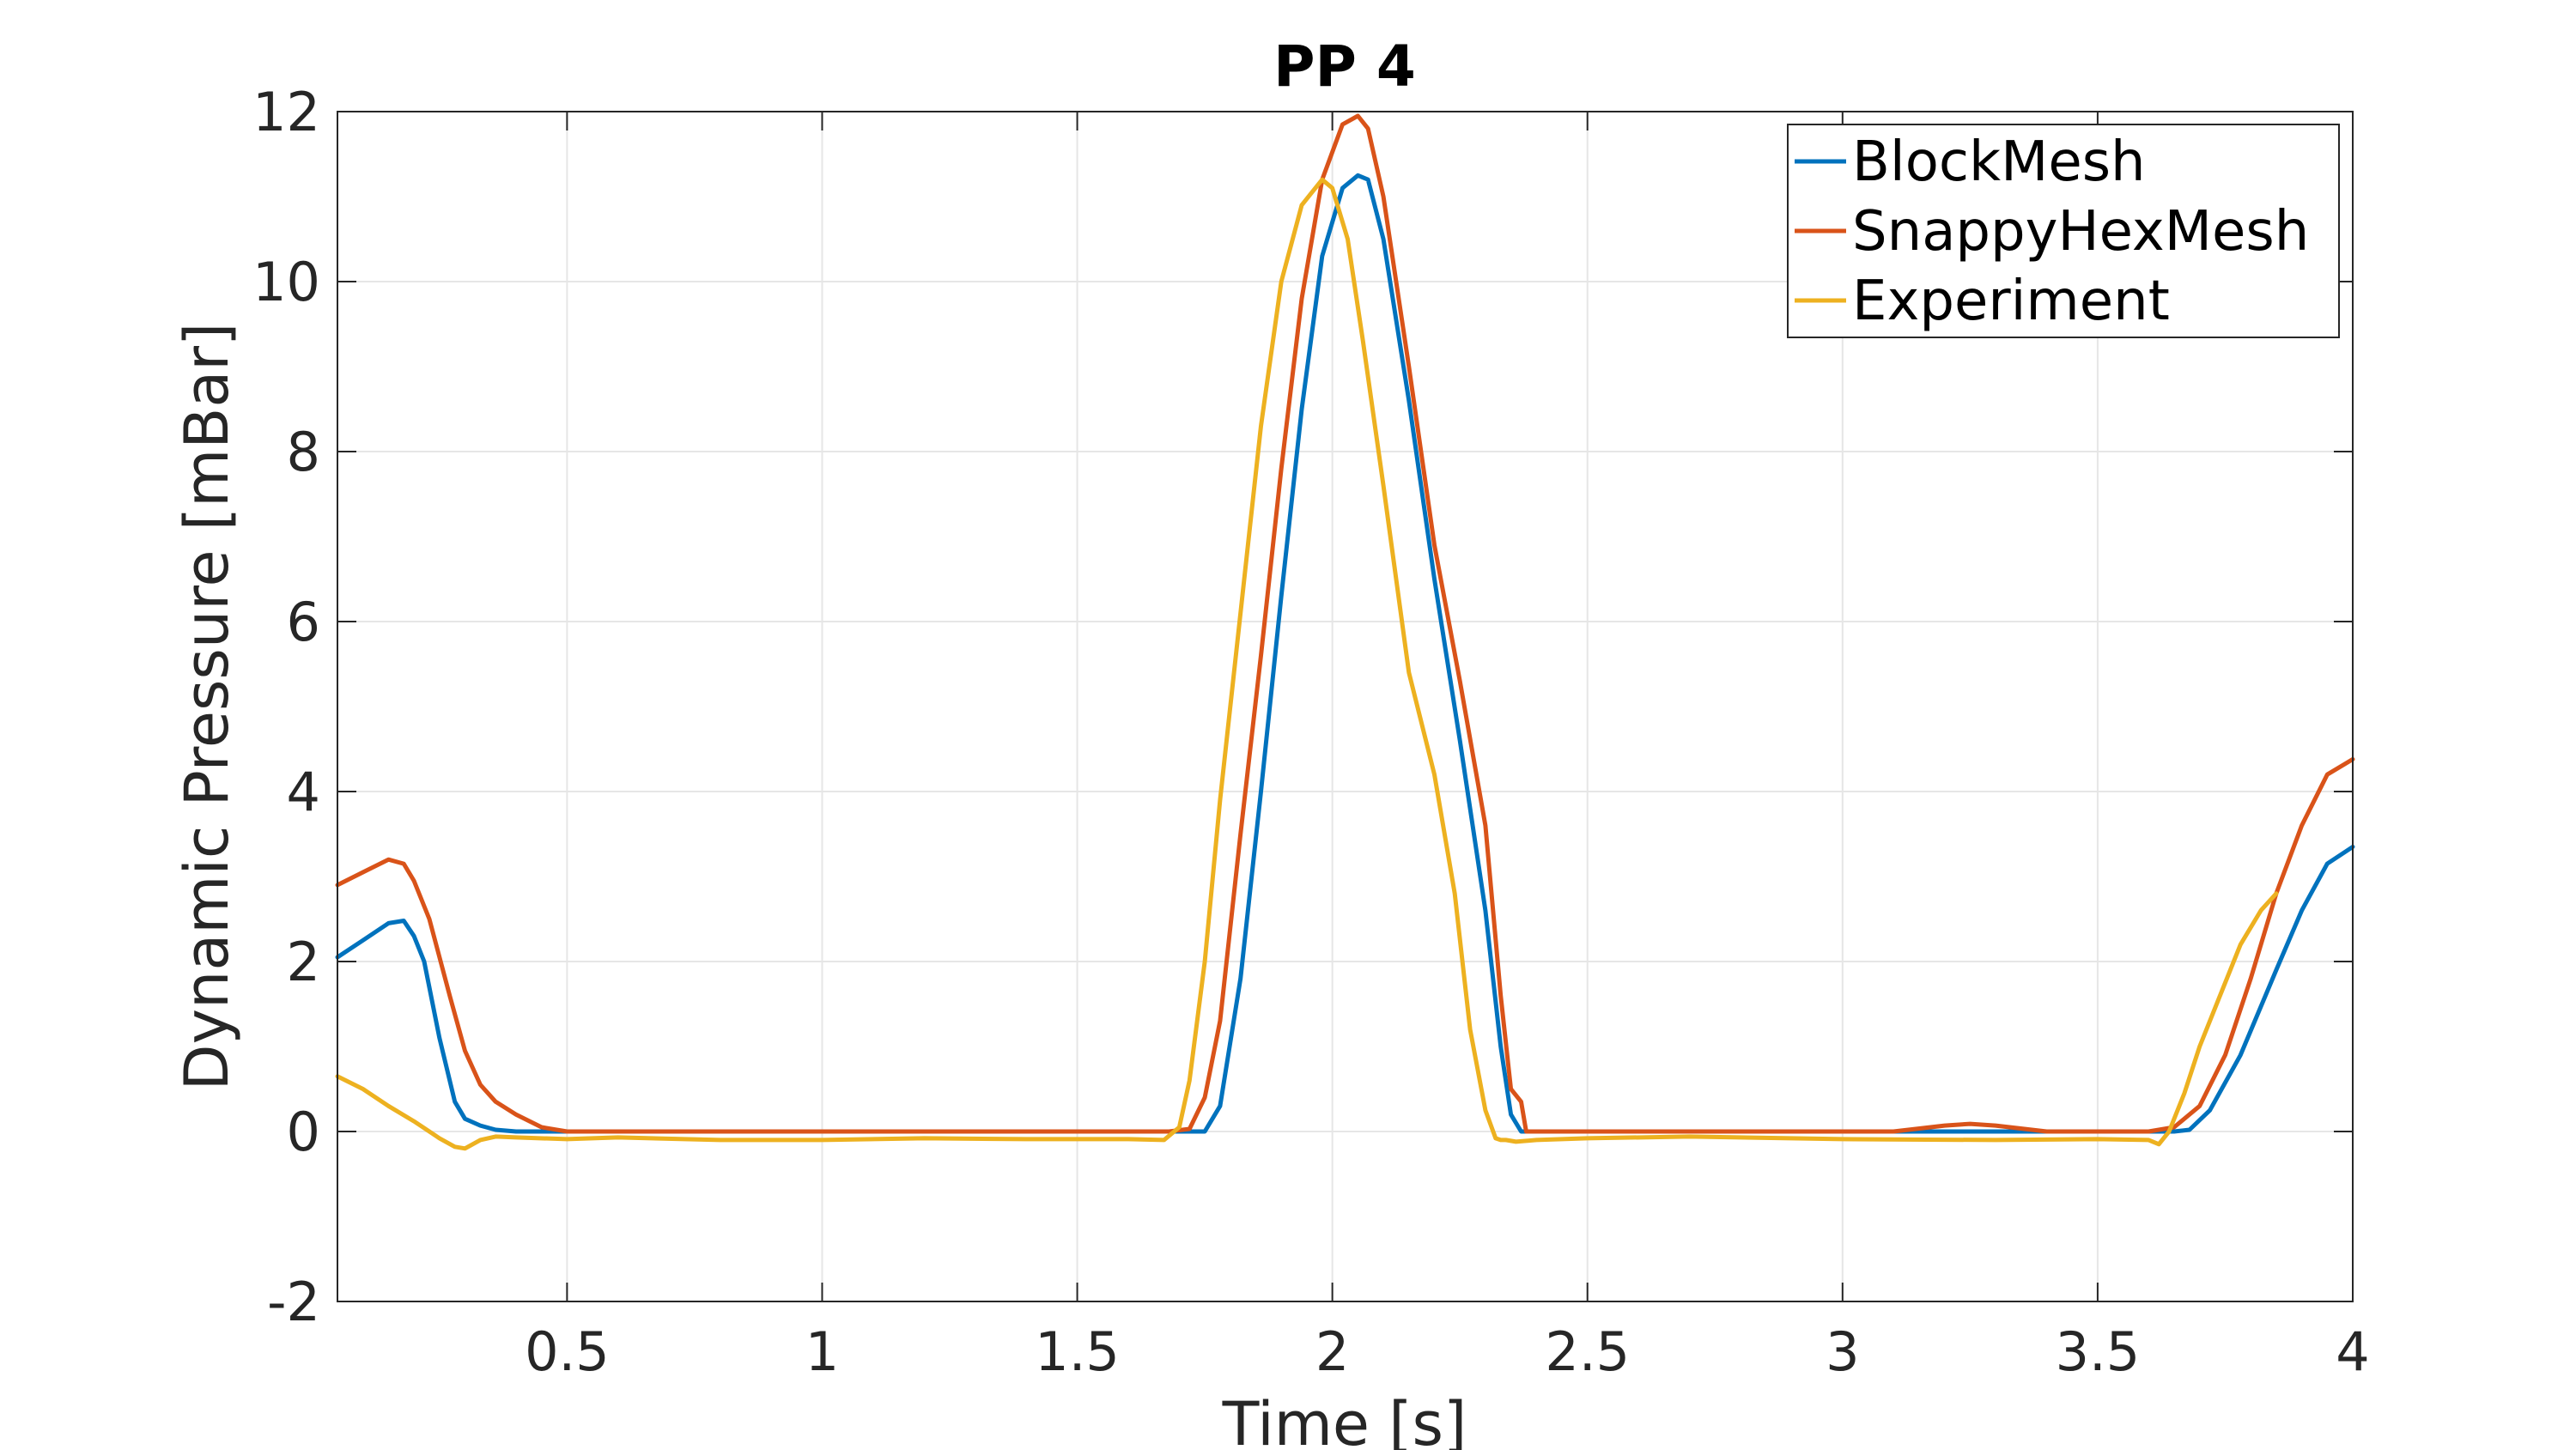  What do you see at coordinates (1078, 1351) in the screenshot?
I see `x-tick-label: 1.5` at bounding box center [1078, 1351].